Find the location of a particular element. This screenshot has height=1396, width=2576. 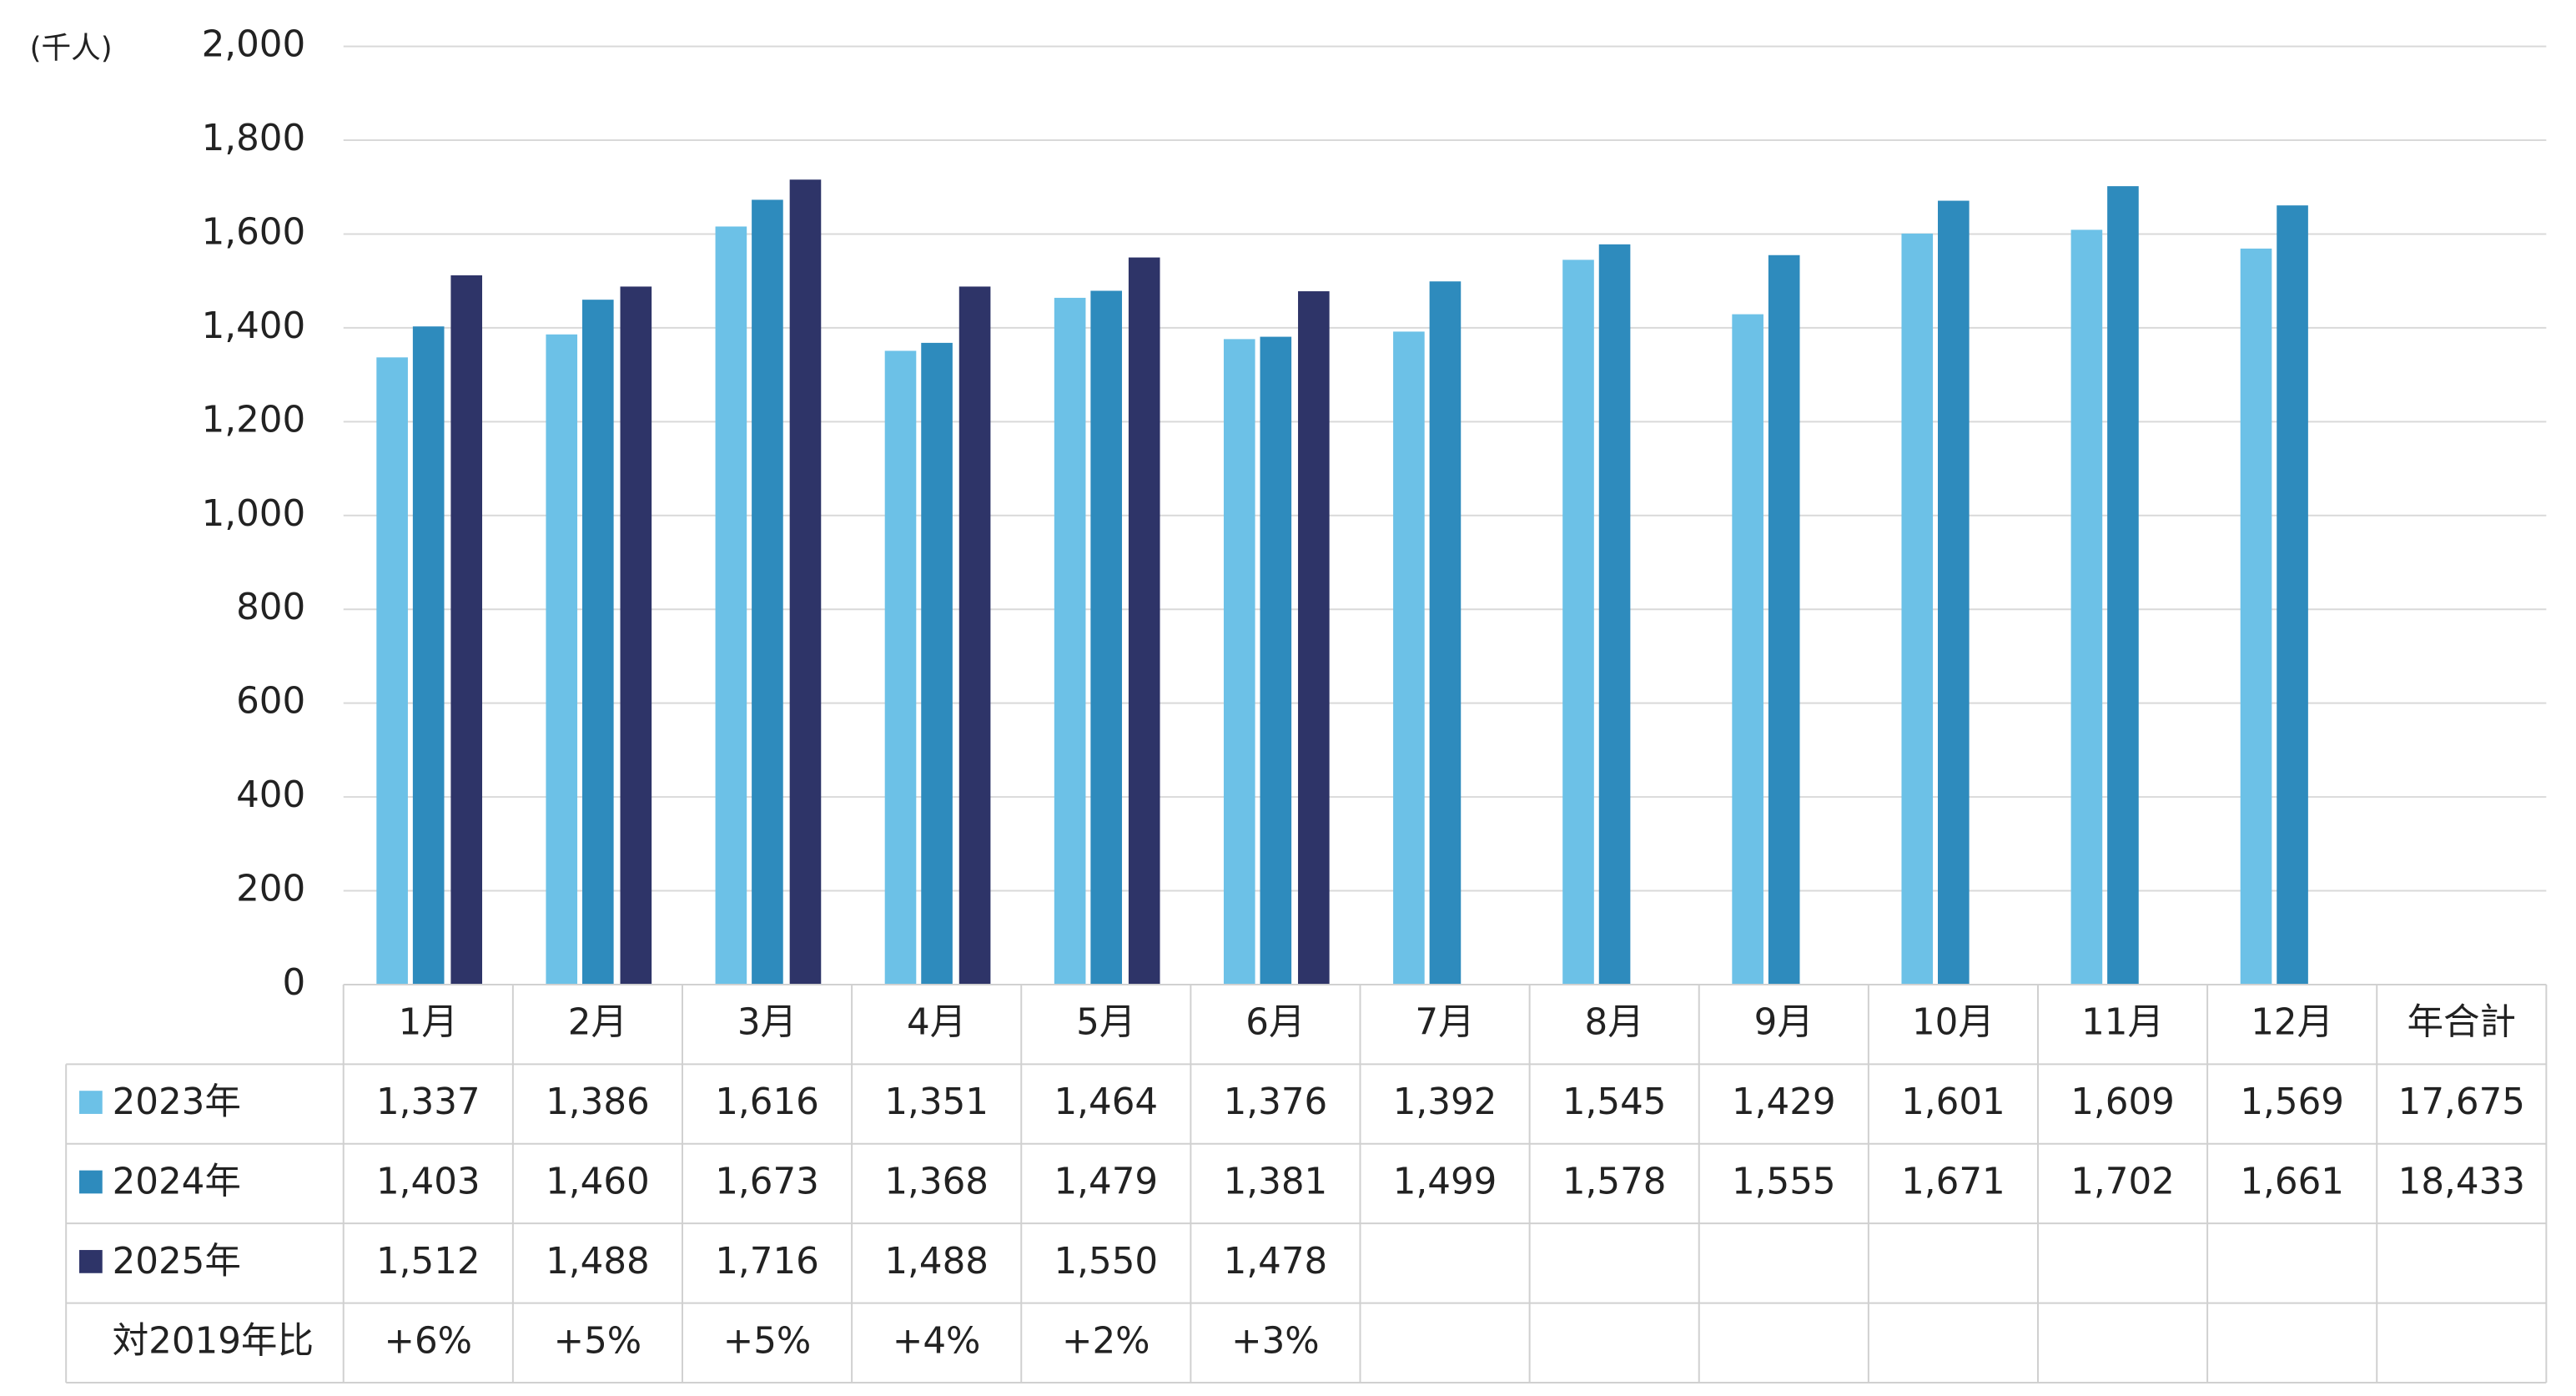

x-tick-label: 9月 is located at coordinates (1784, 1023).